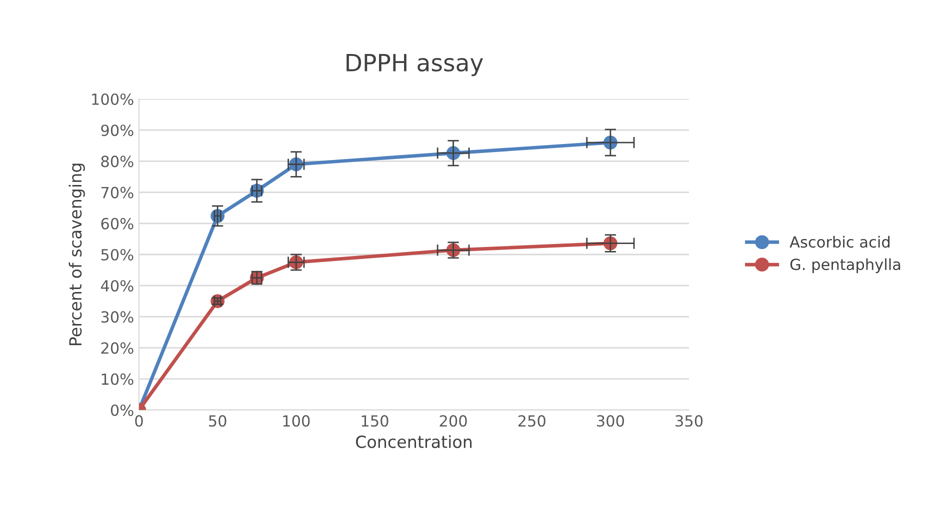 This screenshot has height=508, width=934. Describe the element at coordinates (139, 421) in the screenshot. I see `x-tick-label: 0` at that location.